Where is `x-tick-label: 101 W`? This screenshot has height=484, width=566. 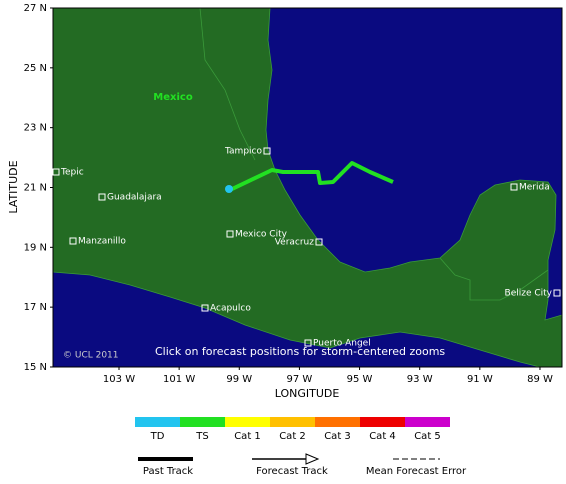 x-tick-label: 101 W is located at coordinates (179, 379).